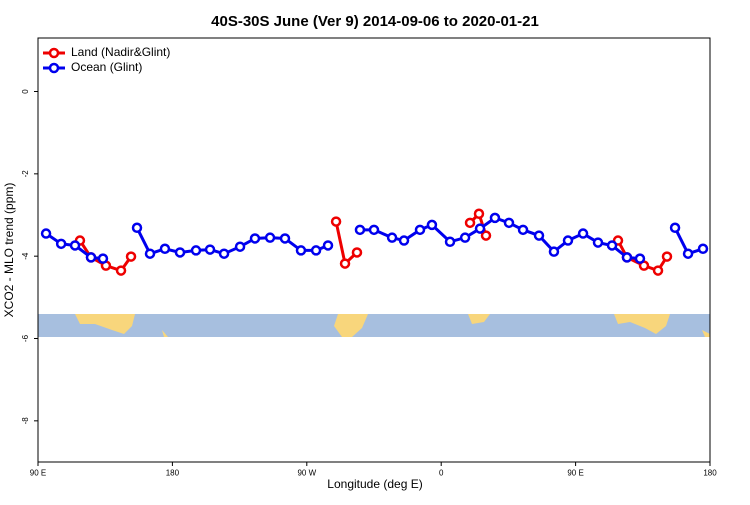 The height and width of the screenshot is (505, 750). I want to click on x-tick-label: 0, so click(441, 473).